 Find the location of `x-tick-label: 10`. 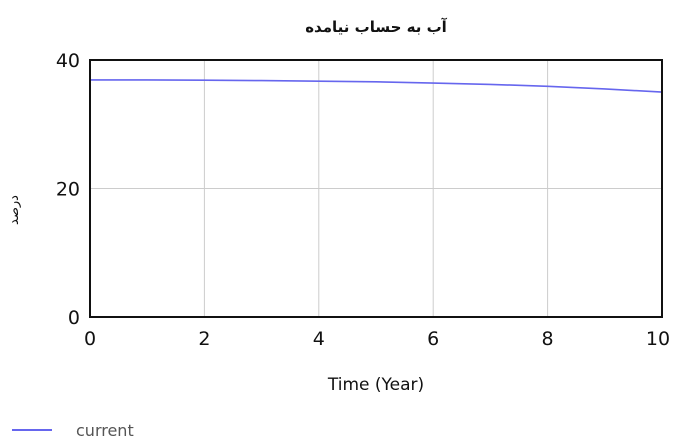

x-tick-label: 10 is located at coordinates (658, 339).